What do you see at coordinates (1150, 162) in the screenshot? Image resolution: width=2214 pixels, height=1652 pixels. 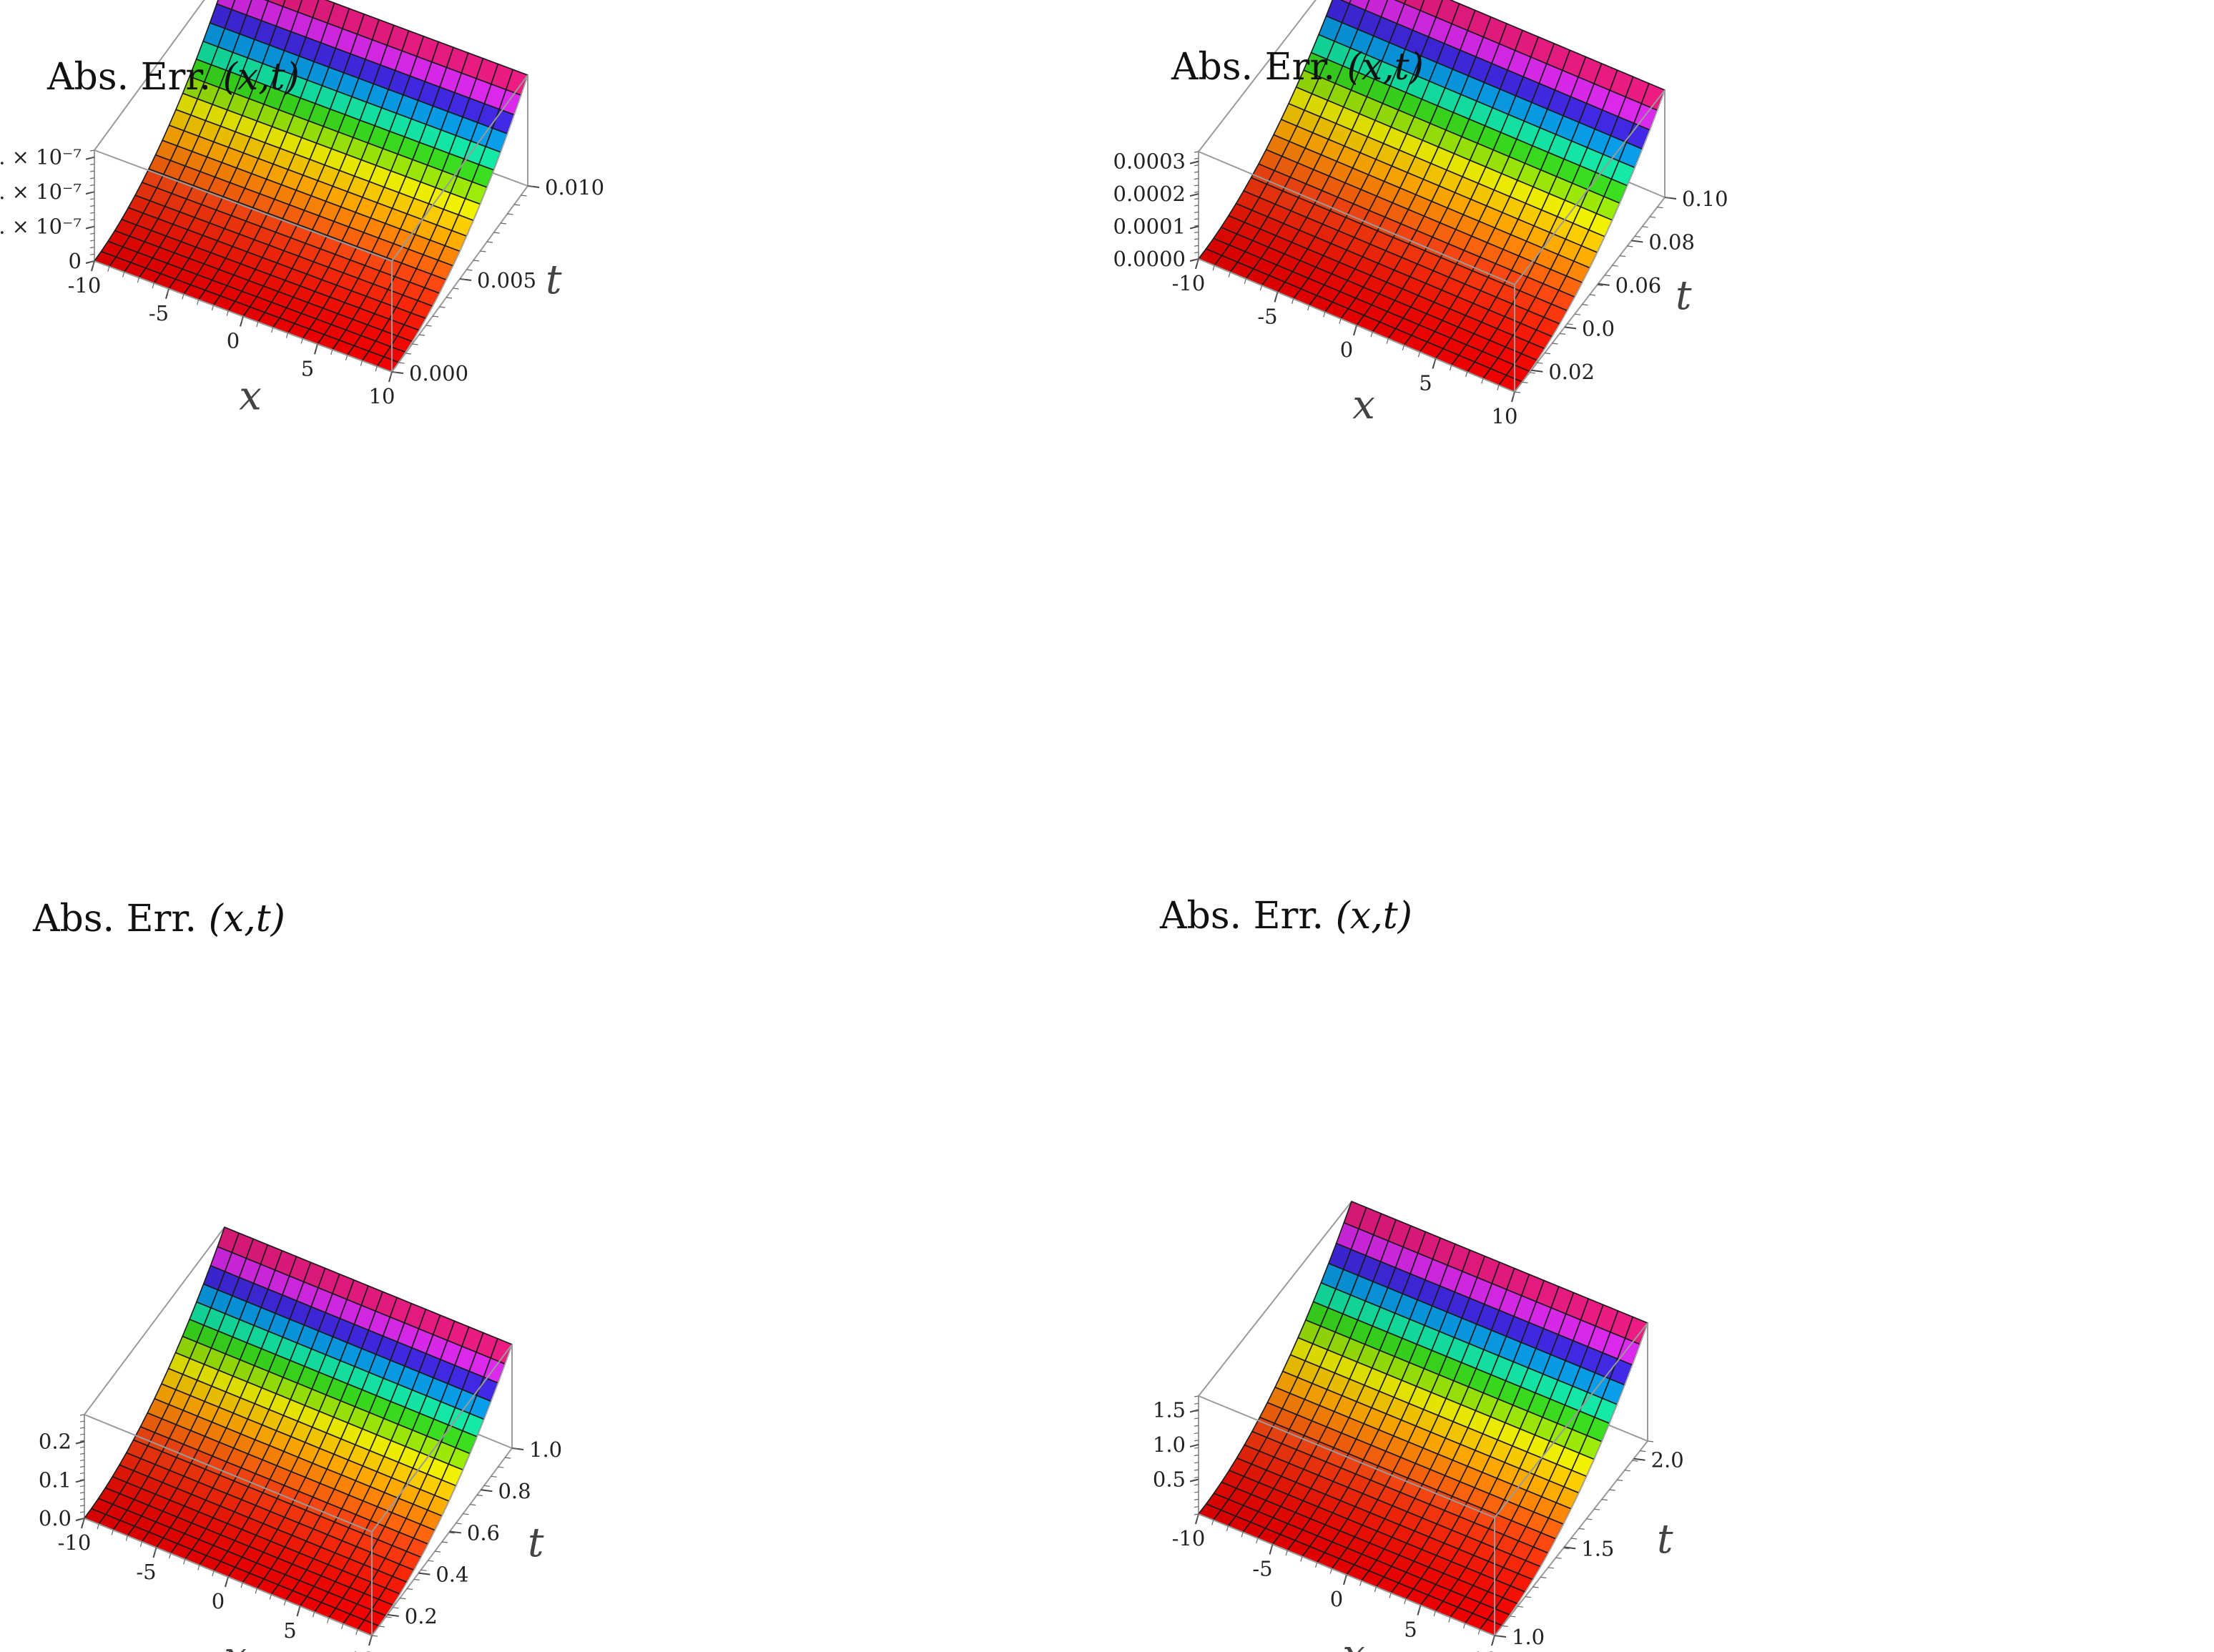 I see `z-tick-label: 0.0003` at bounding box center [1150, 162].